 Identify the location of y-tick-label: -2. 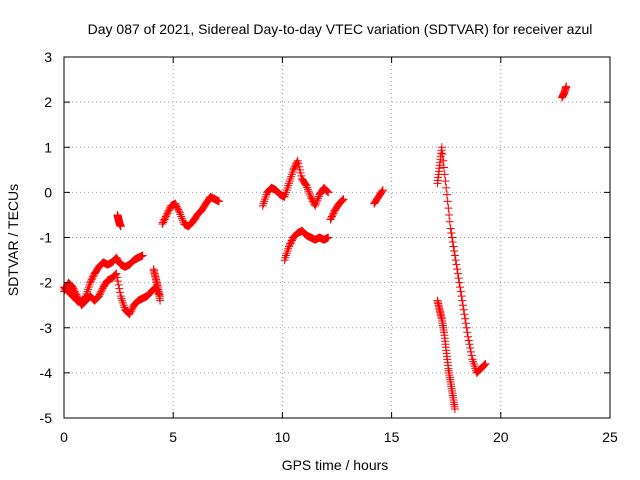
(46, 283).